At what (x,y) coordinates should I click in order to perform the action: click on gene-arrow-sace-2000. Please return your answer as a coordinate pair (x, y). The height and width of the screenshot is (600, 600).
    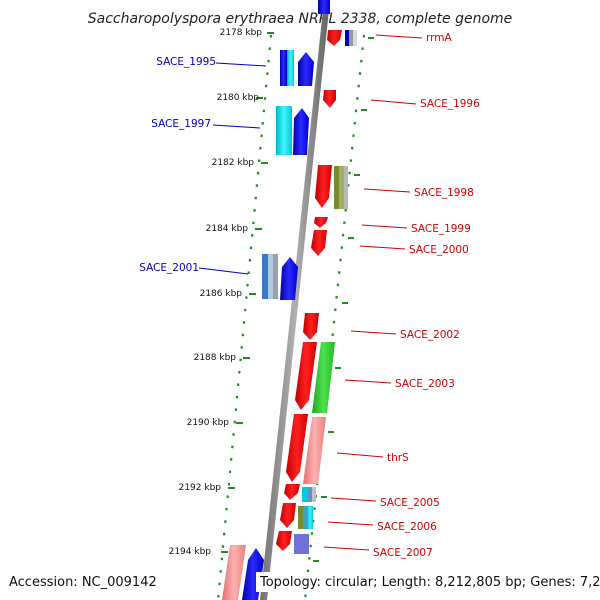
    Looking at the image, I should click on (319, 243).